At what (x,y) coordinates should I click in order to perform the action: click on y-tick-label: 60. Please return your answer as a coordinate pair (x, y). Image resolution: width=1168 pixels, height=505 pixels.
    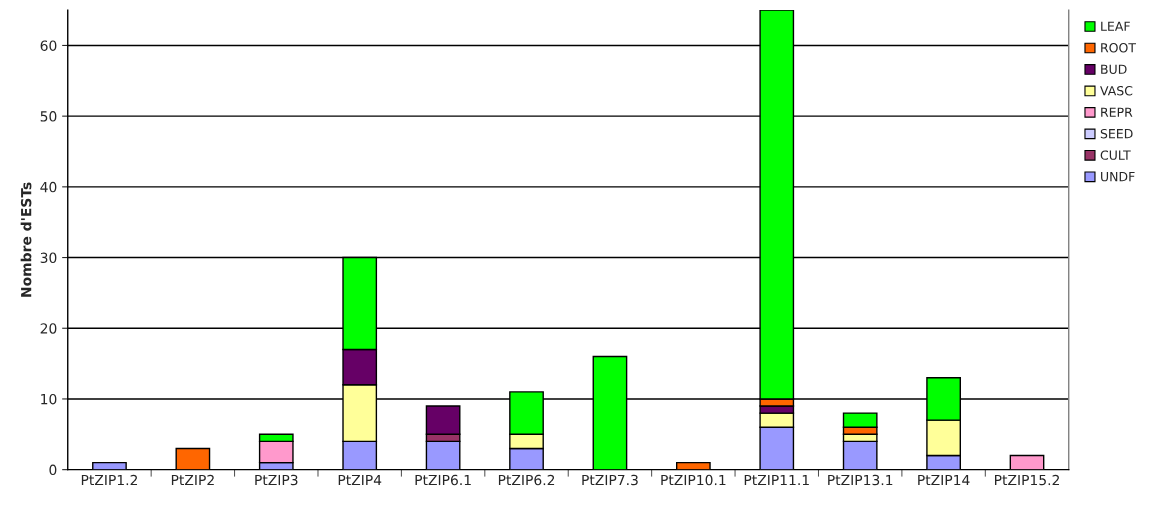
    Looking at the image, I should click on (48, 45).